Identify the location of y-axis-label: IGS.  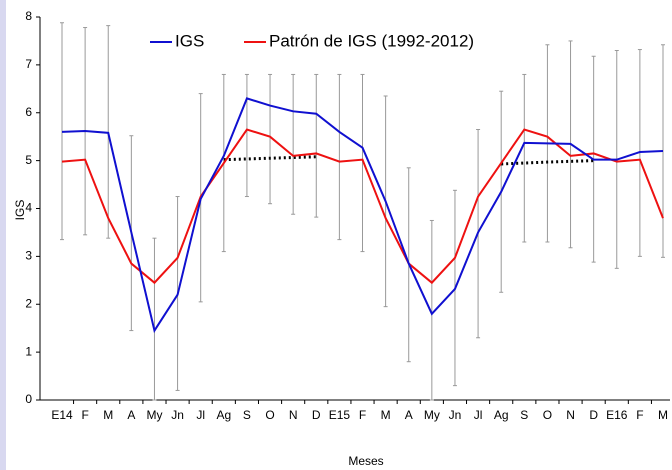
(20, 210).